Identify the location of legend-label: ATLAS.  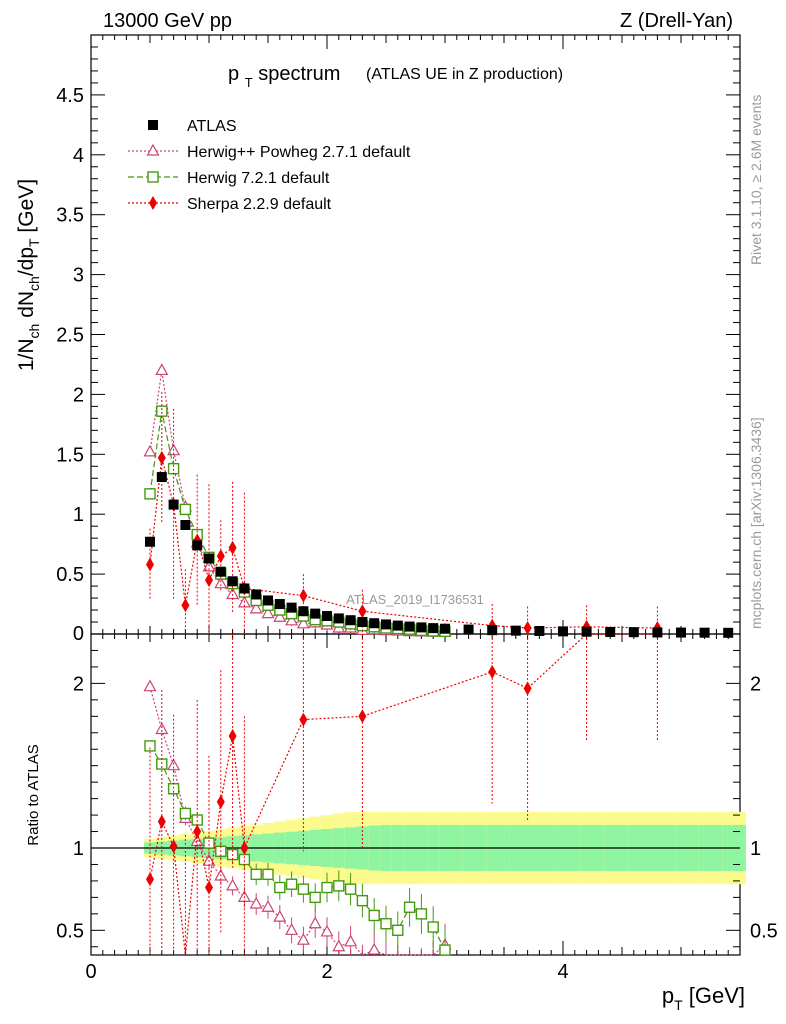
(212, 126).